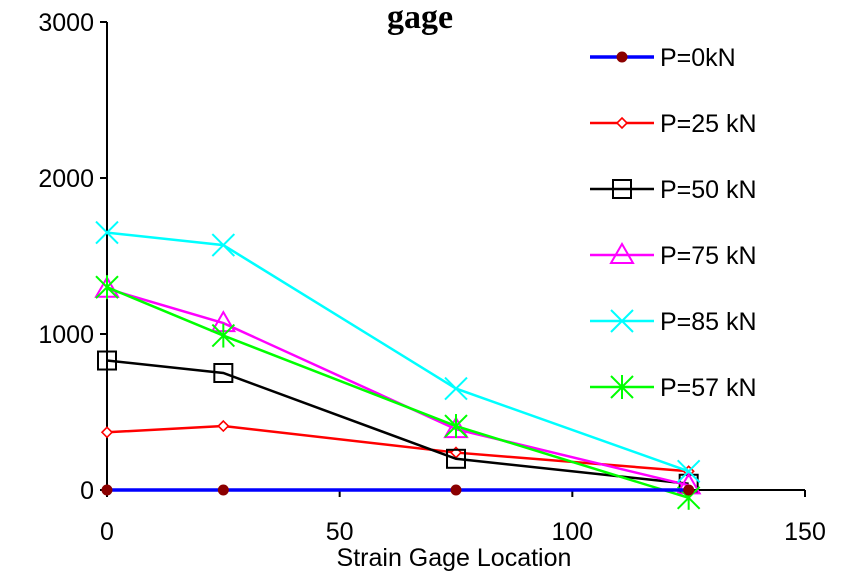 This screenshot has width=841, height=583. Describe the element at coordinates (66, 23) in the screenshot. I see `y-tick-label: 3000` at that location.